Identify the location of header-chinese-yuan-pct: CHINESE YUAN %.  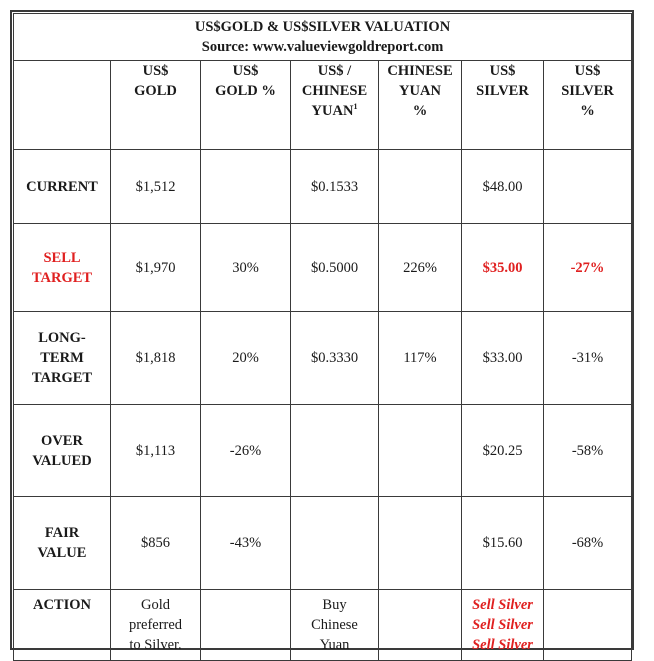
(420, 105).